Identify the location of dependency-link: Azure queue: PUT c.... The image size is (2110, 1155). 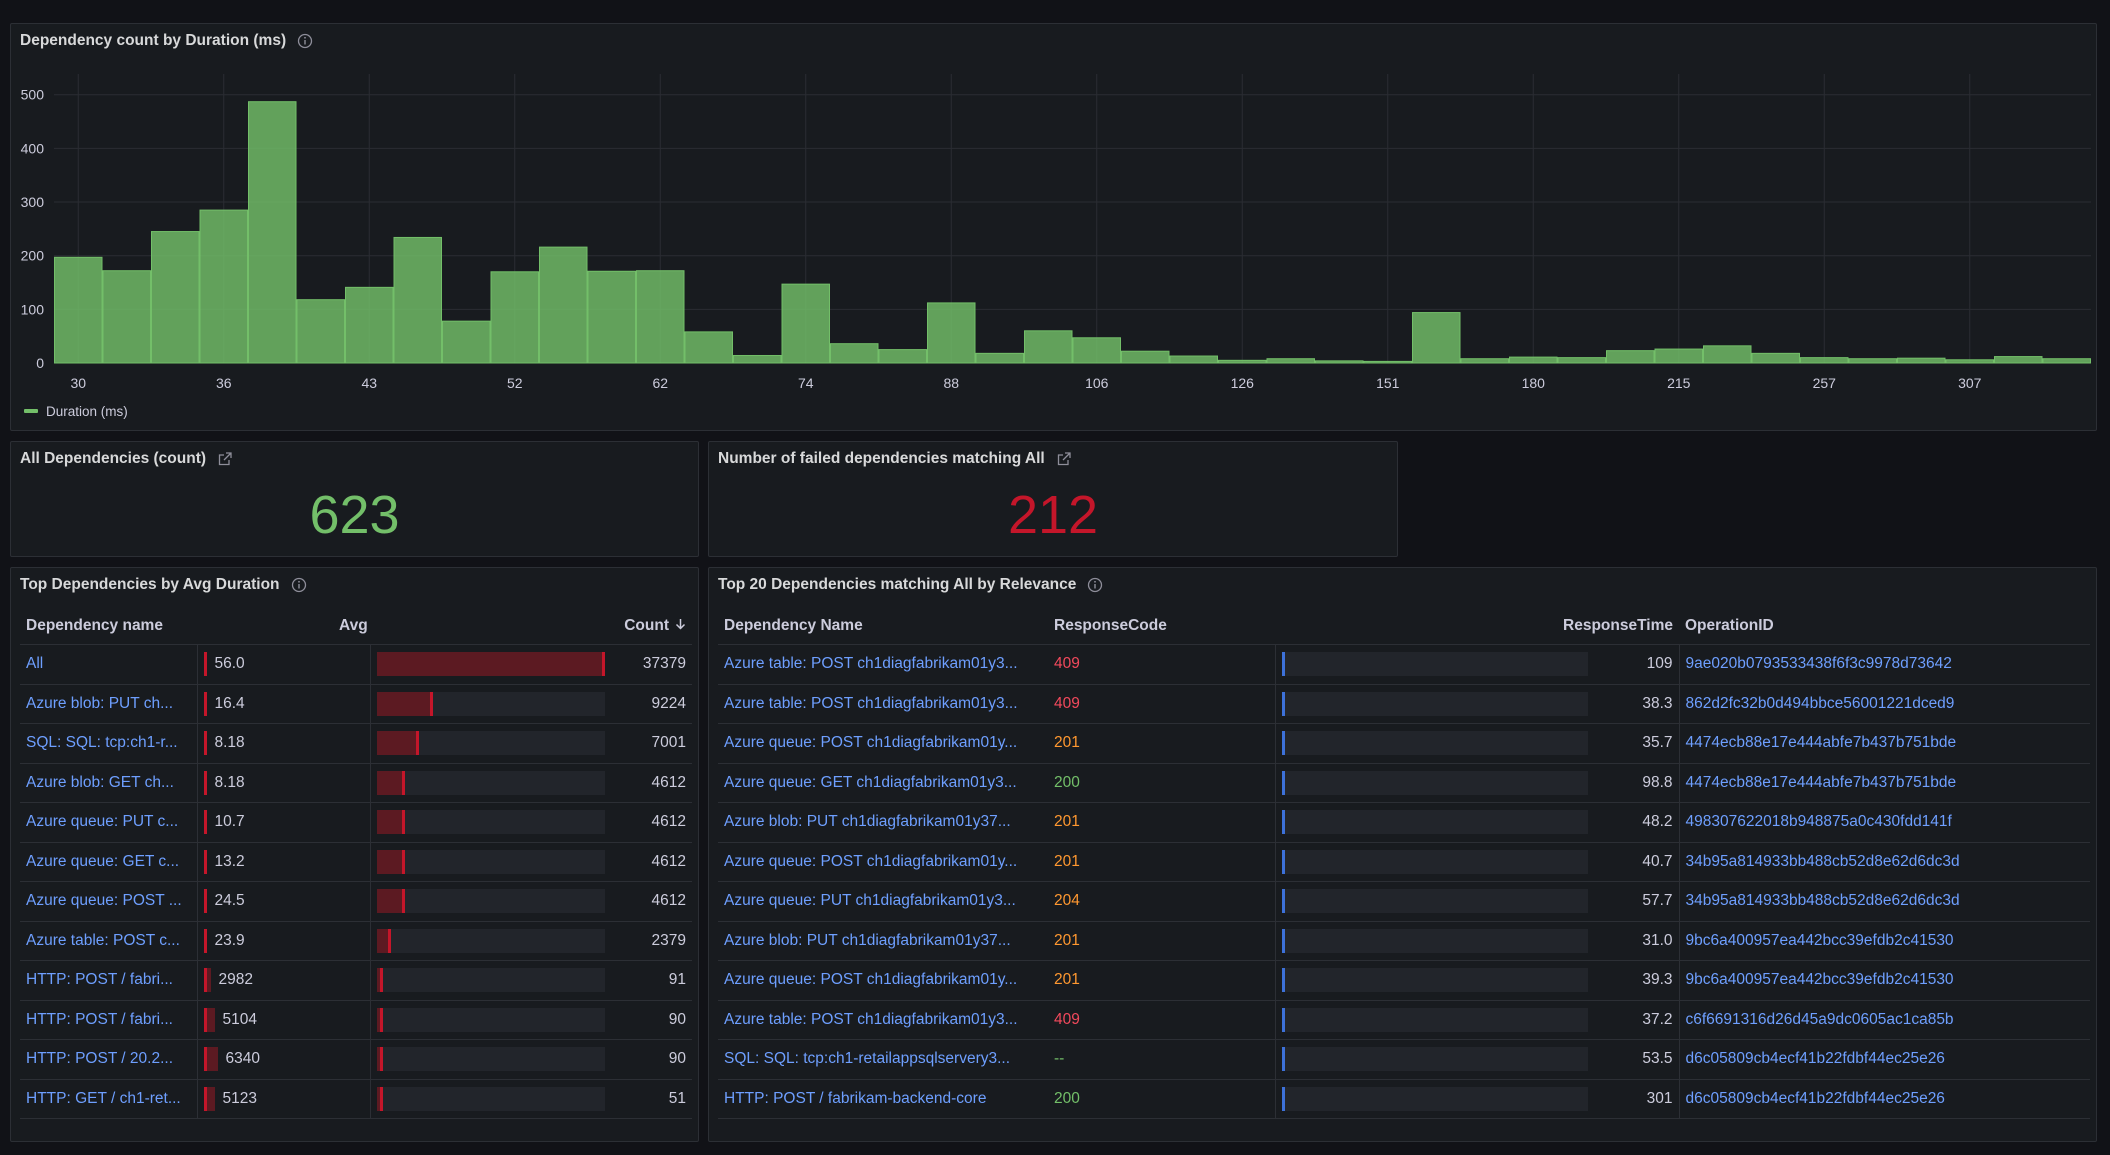
(102, 822).